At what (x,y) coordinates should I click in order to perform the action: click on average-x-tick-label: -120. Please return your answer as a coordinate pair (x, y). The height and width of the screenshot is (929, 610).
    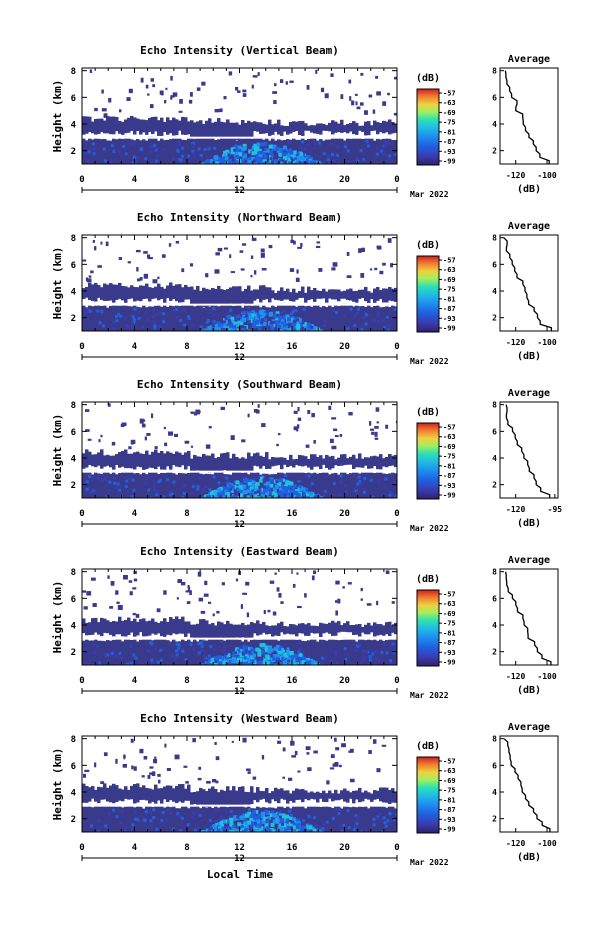
    Looking at the image, I should click on (515, 843).